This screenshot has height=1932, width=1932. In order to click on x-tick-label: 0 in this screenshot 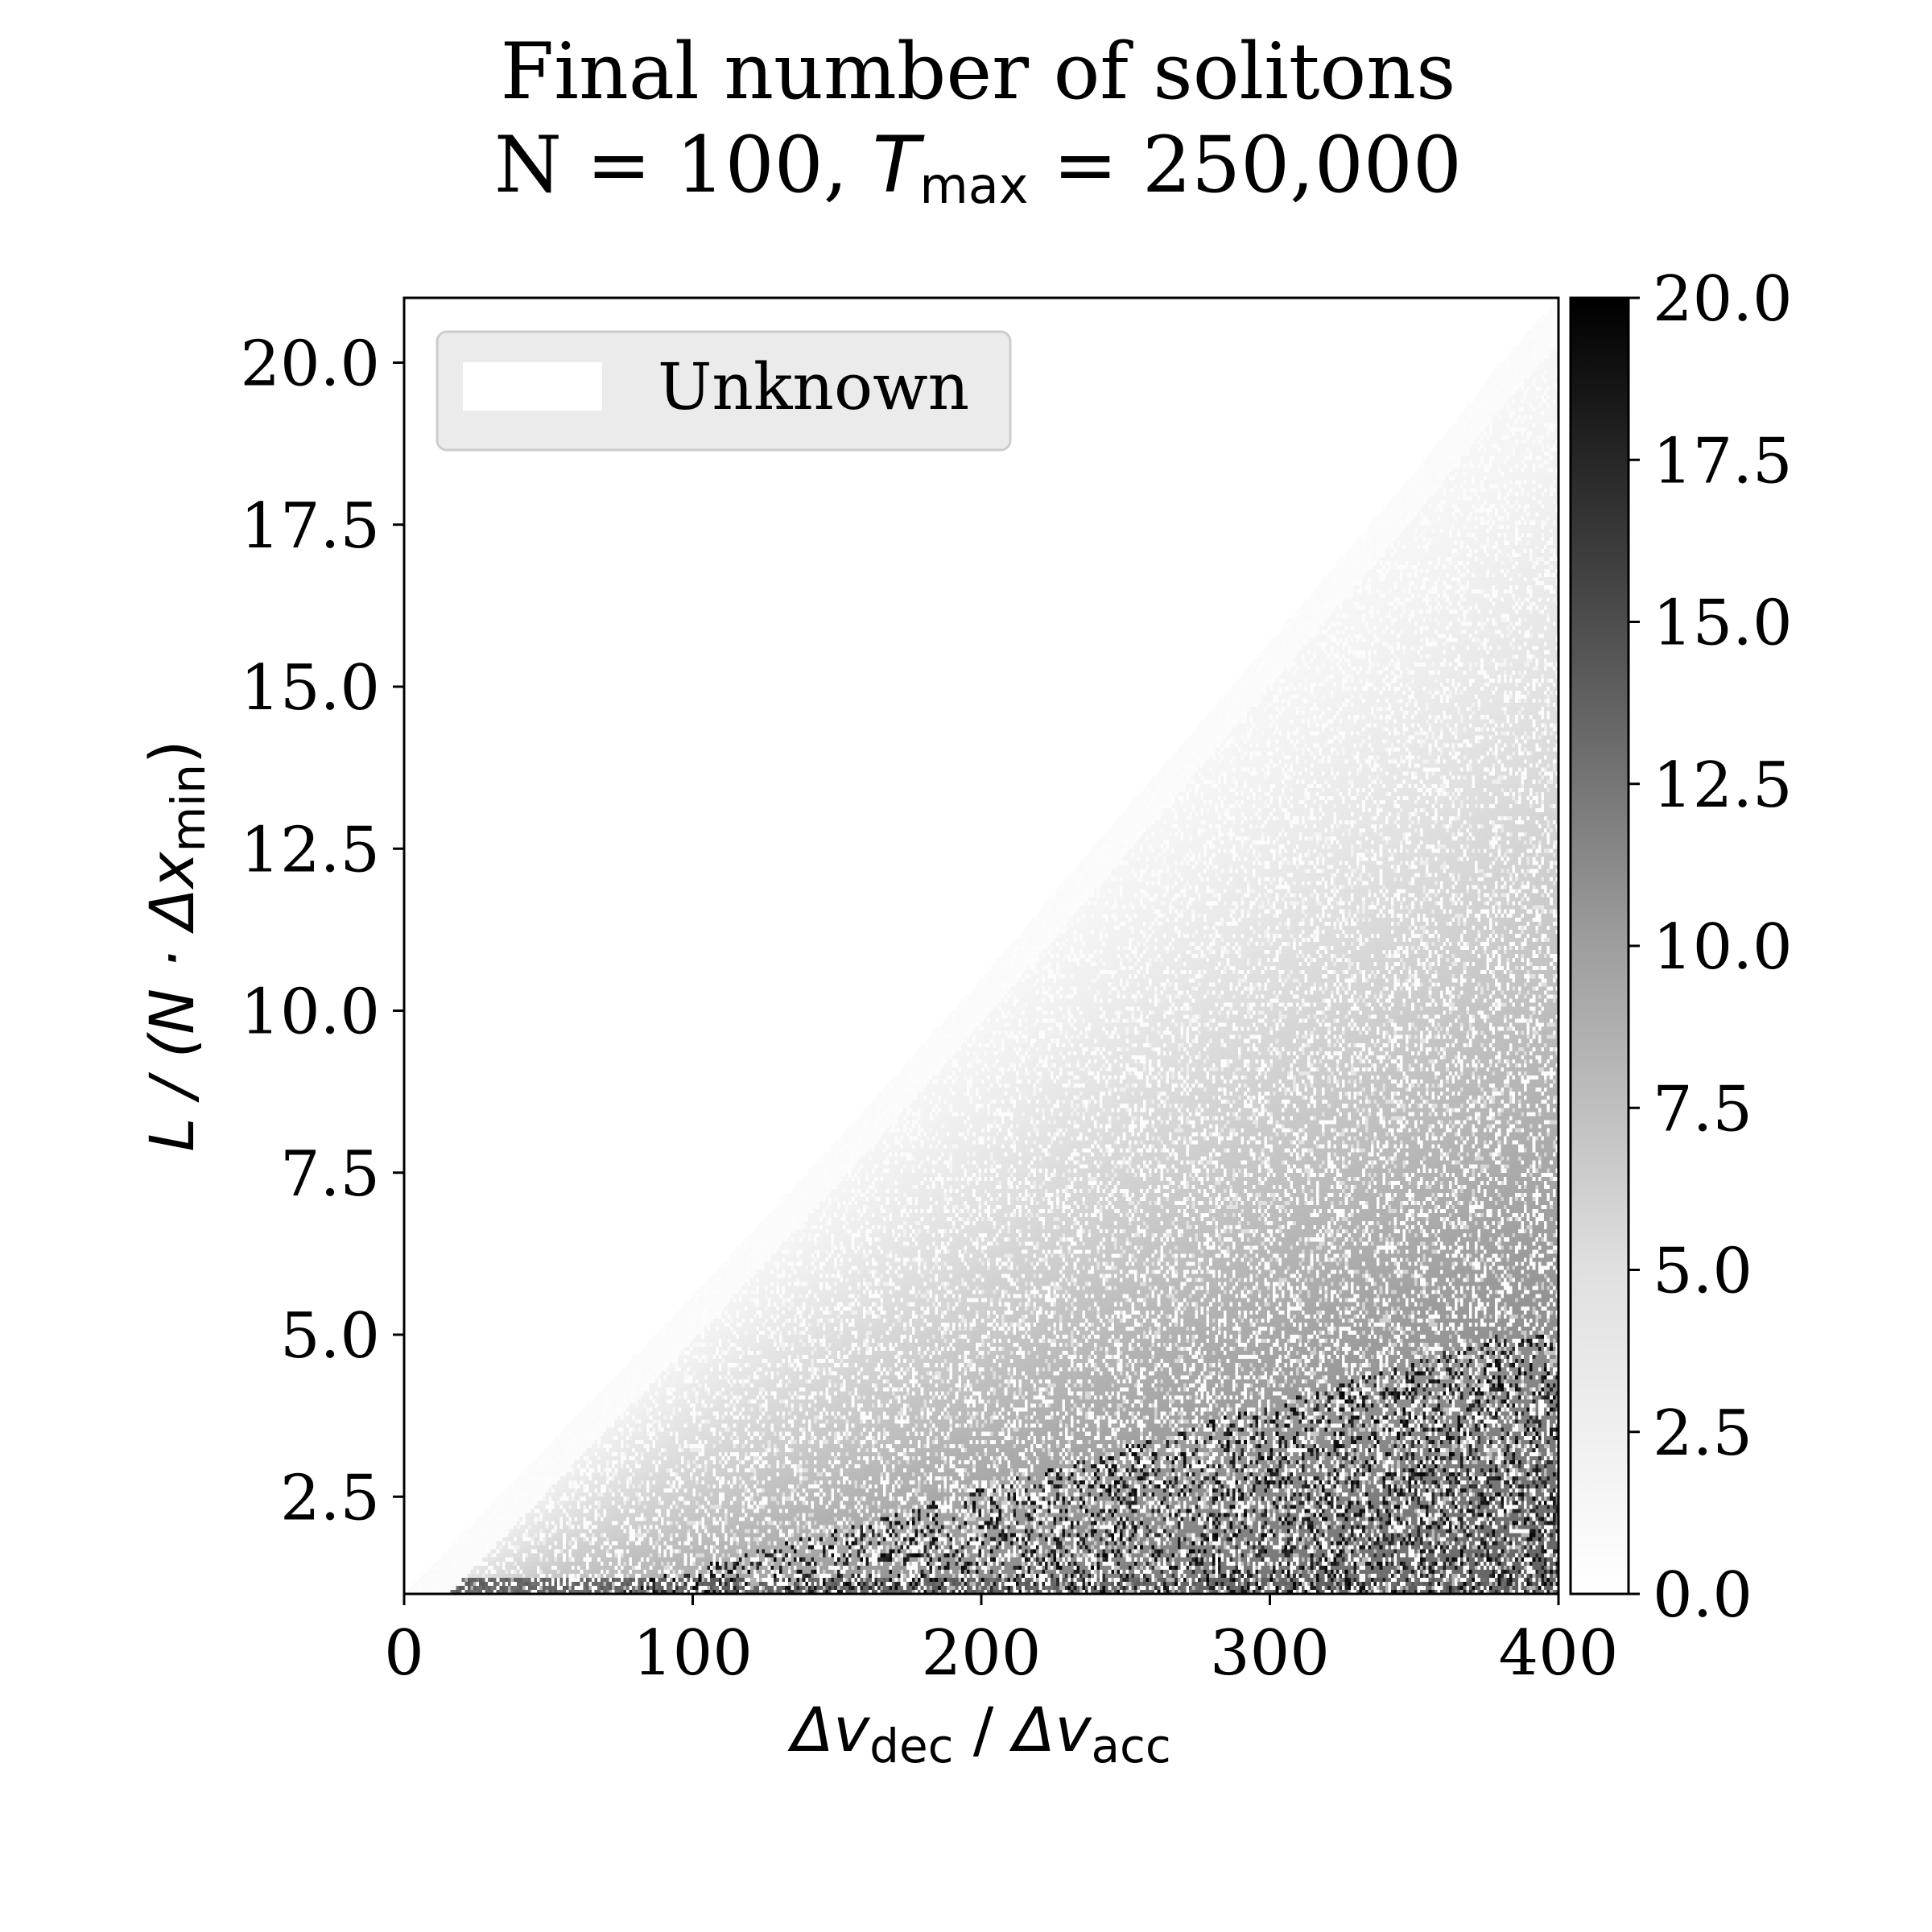, I will do `click(404, 1653)`.